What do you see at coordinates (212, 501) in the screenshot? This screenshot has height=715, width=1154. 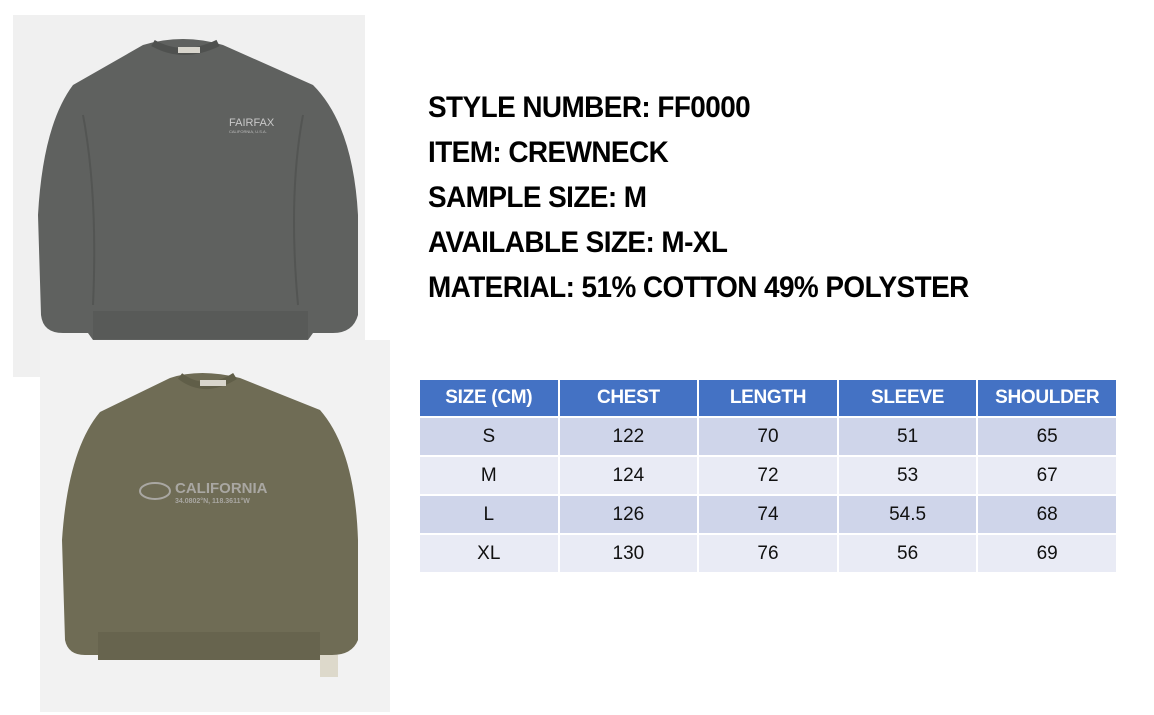 I see `california-subprint: 34.0802°N, 118.3611°W` at bounding box center [212, 501].